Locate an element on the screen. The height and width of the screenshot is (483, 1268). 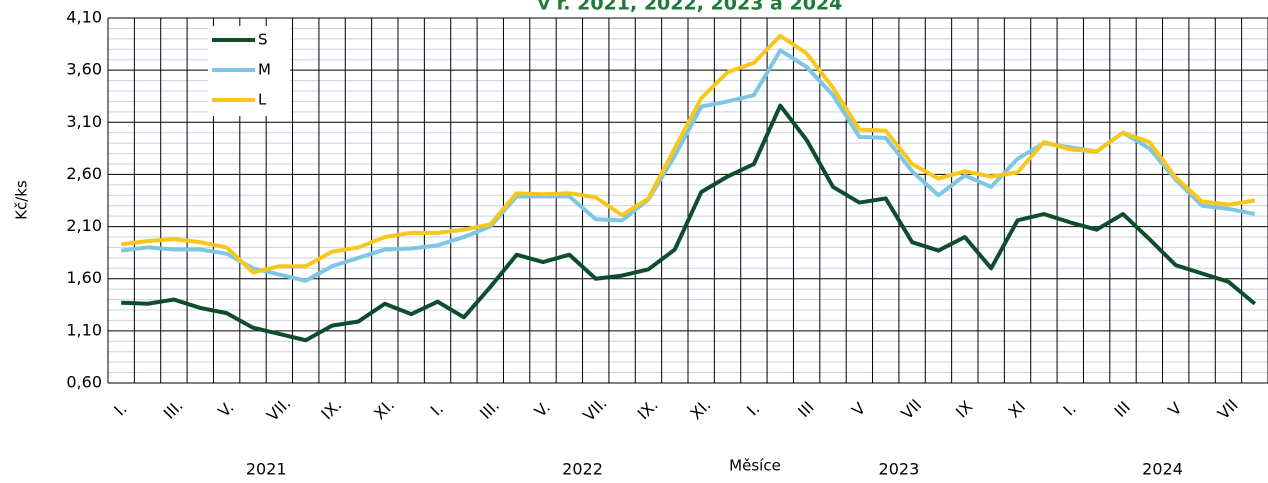
y-tick-label: 0,60 is located at coordinates (84, 382).